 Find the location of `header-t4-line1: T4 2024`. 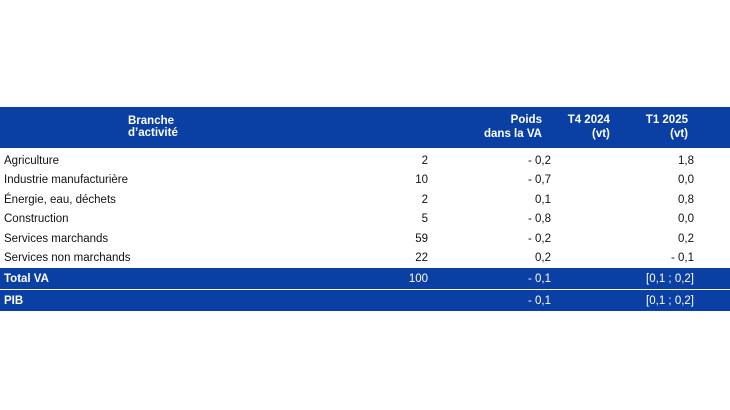

header-t4-line1: T4 2024 is located at coordinates (588, 120).